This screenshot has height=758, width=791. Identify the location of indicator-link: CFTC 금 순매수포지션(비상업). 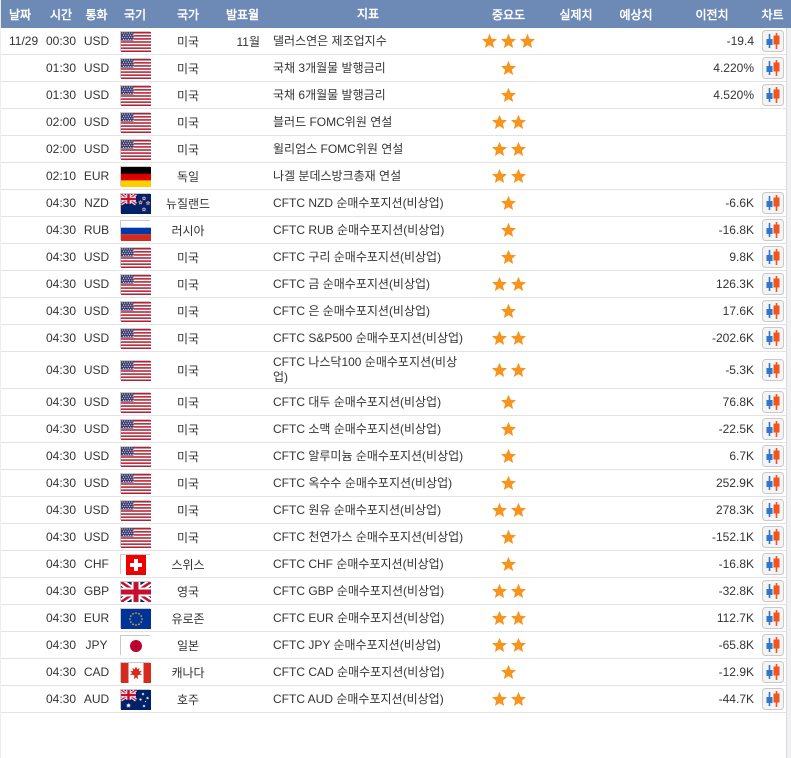
(352, 283).